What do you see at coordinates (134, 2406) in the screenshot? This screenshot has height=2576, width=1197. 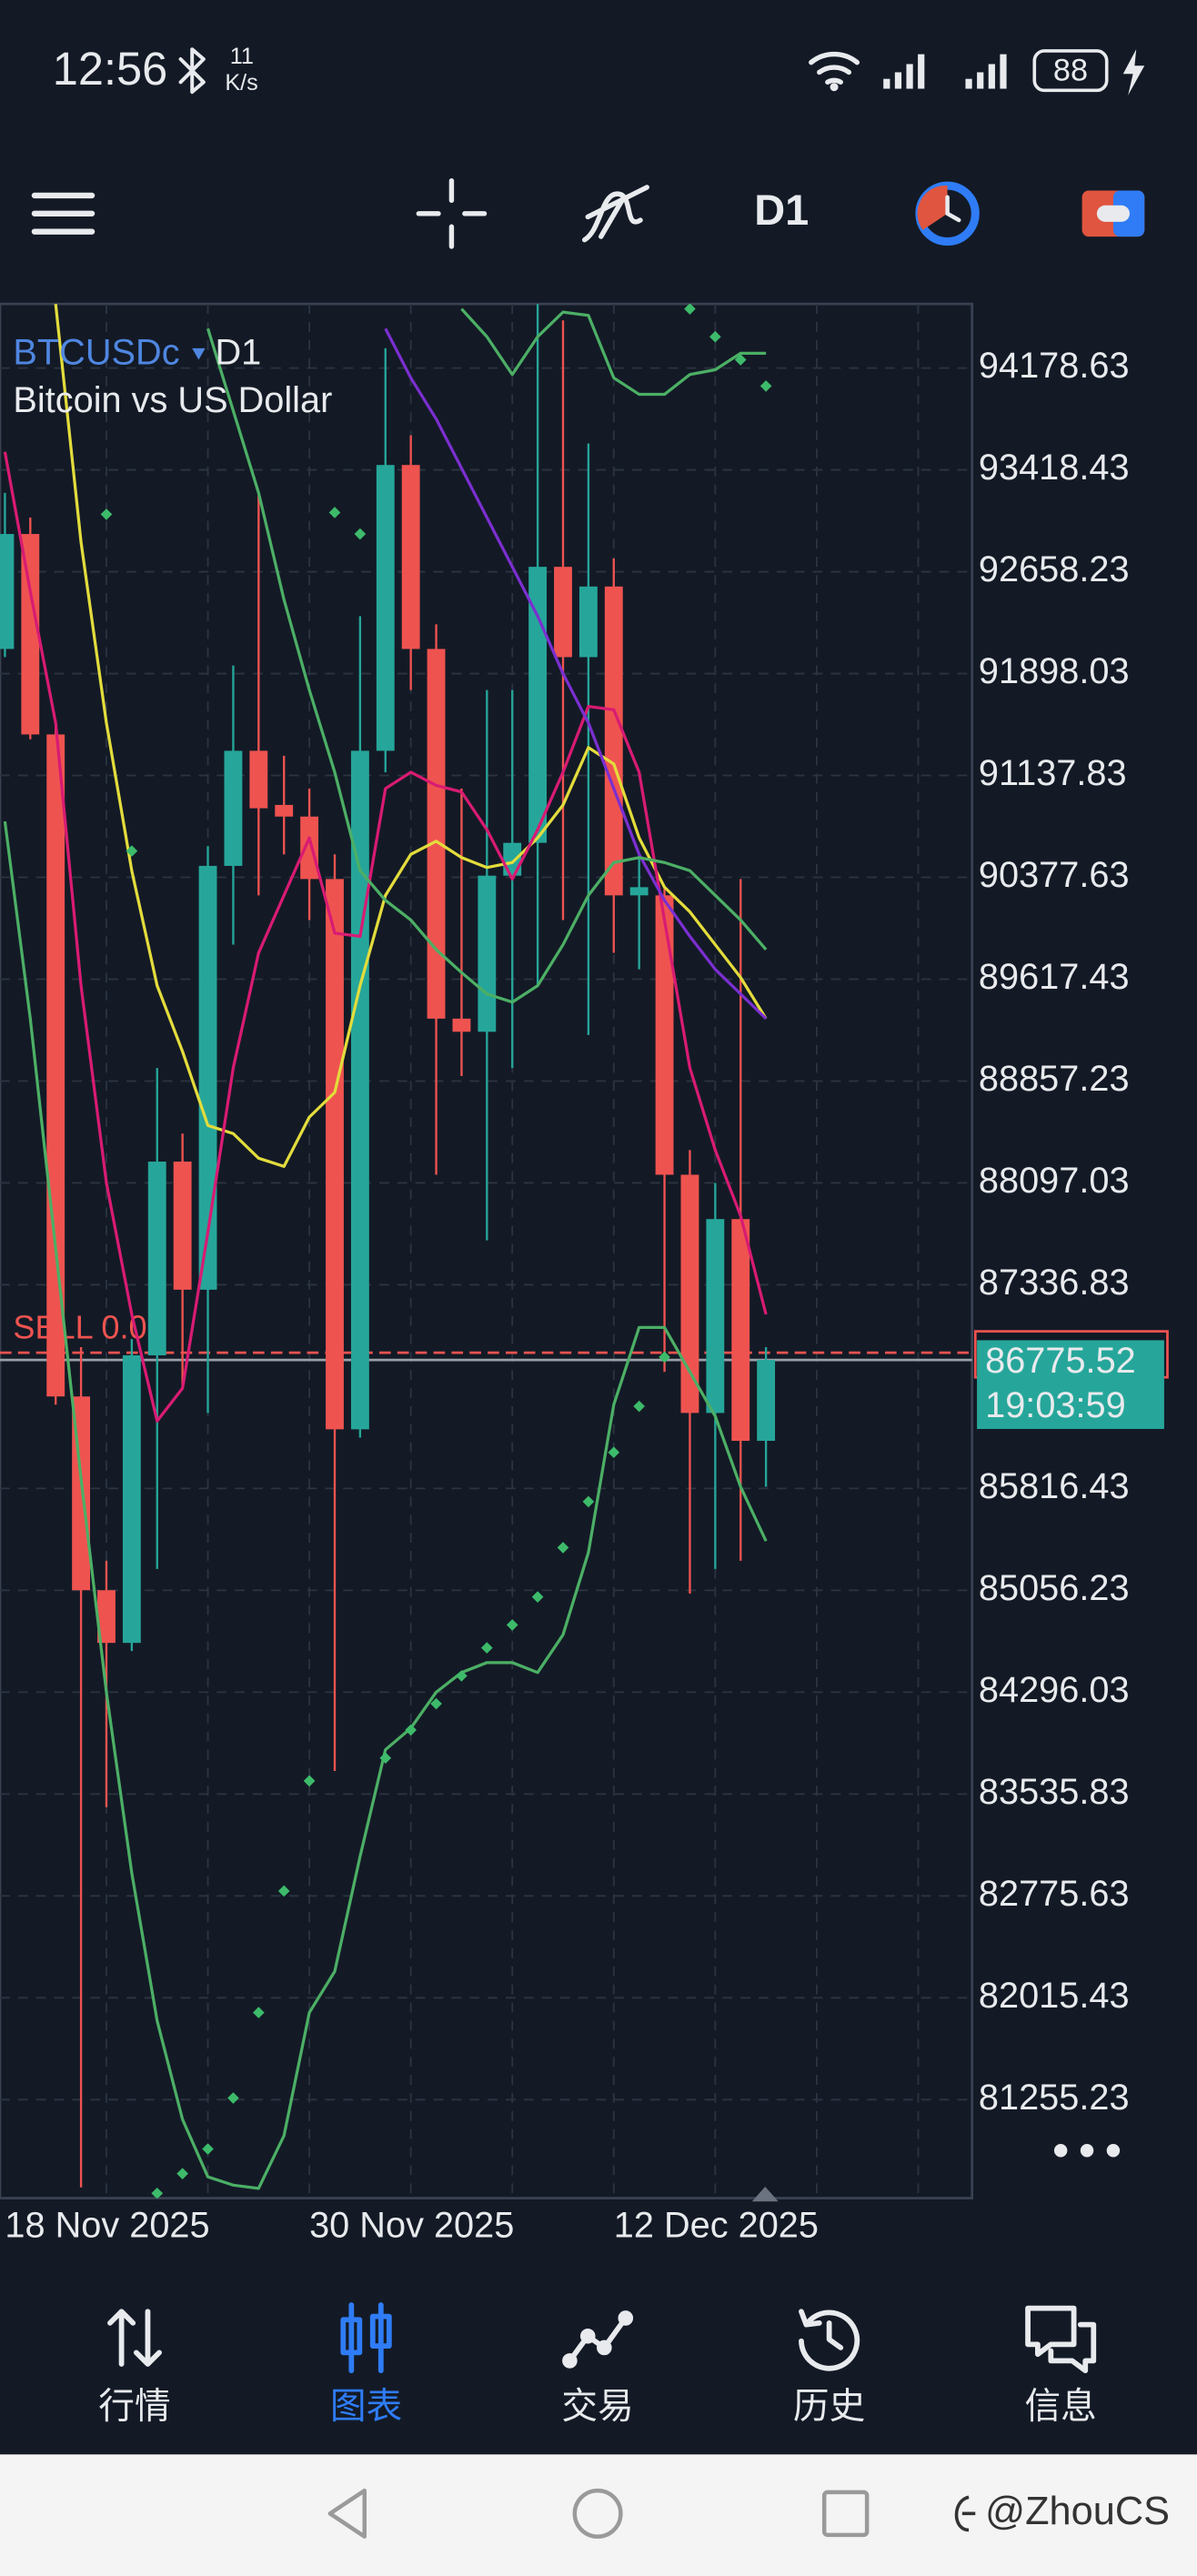 I see `nav-label: 行情` at bounding box center [134, 2406].